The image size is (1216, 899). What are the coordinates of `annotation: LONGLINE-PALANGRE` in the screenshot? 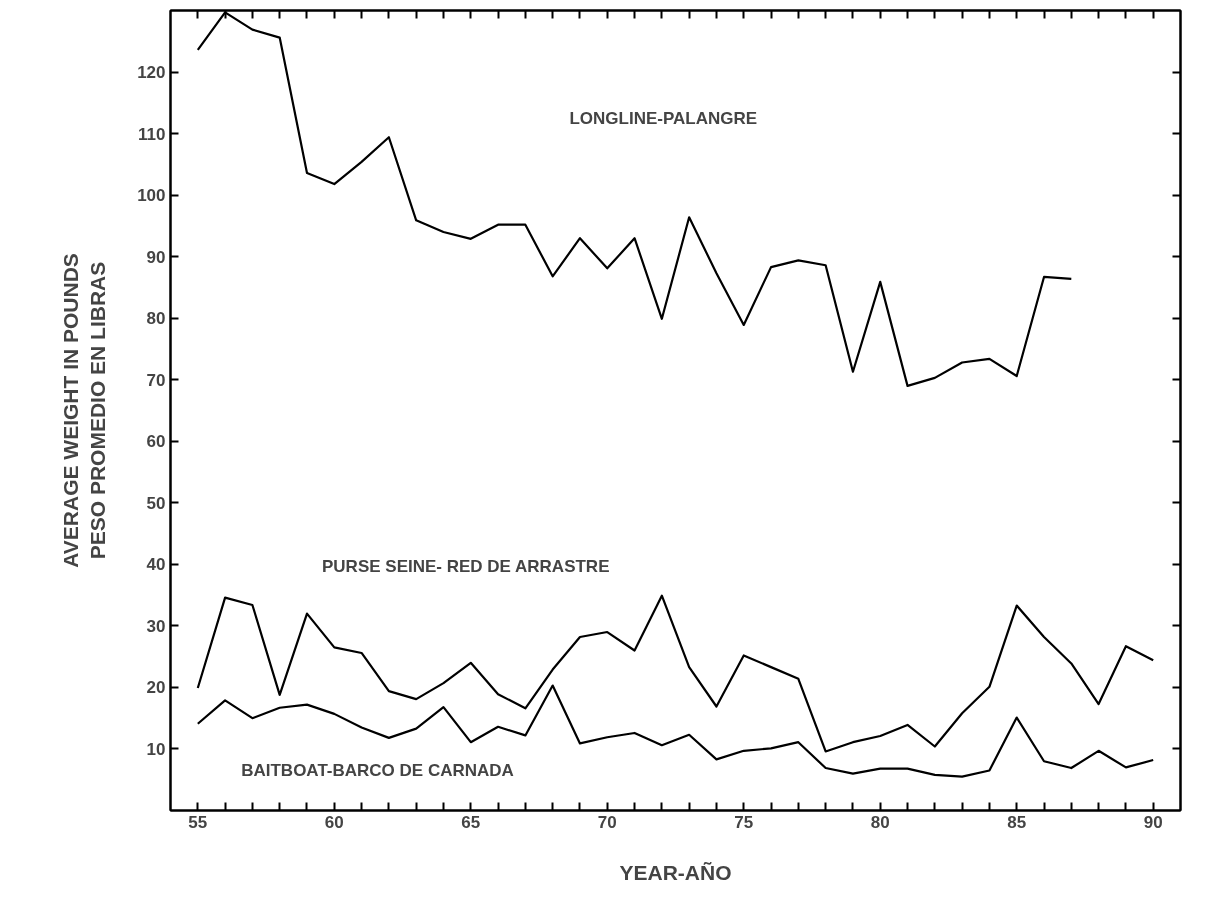 It's located at (663, 118).